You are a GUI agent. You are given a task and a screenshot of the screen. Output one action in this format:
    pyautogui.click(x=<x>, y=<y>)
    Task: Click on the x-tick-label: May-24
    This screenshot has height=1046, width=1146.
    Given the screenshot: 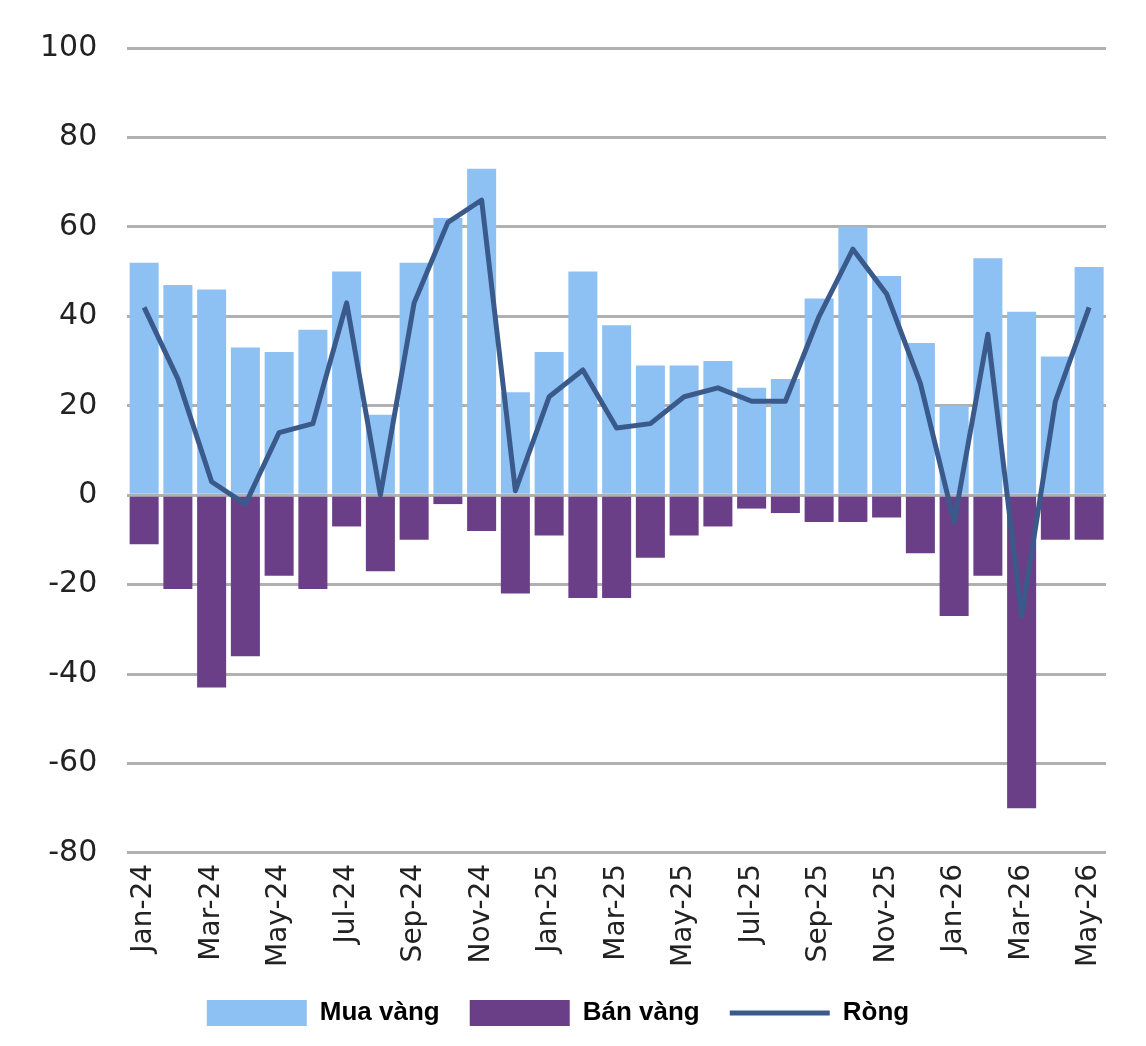 What is the action you would take?
    pyautogui.click(x=277, y=915)
    